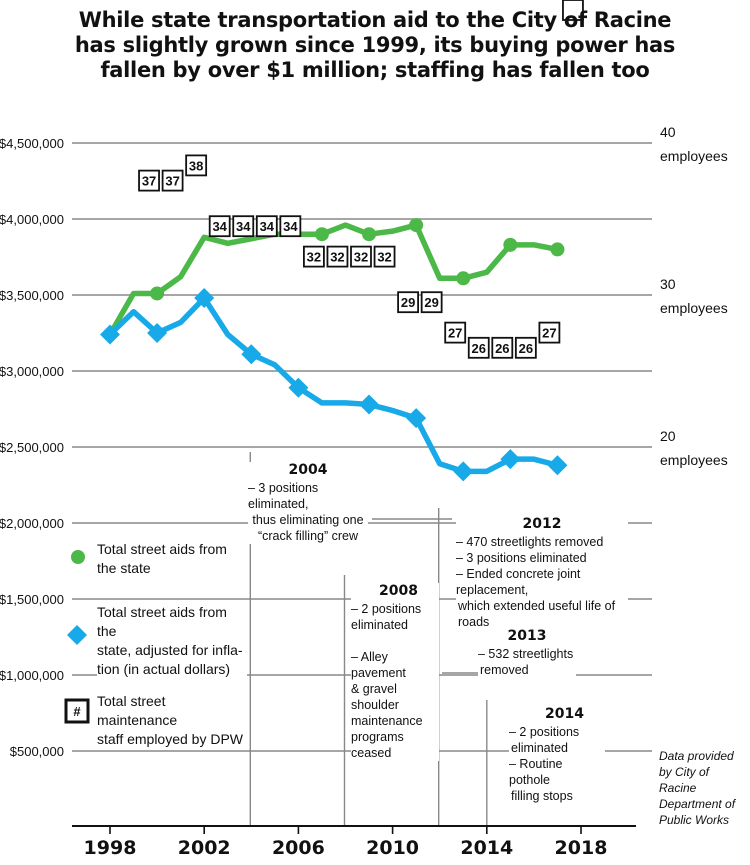  What do you see at coordinates (137, 710) in the screenshot?
I see `legend-line: Total street maintenance` at bounding box center [137, 710].